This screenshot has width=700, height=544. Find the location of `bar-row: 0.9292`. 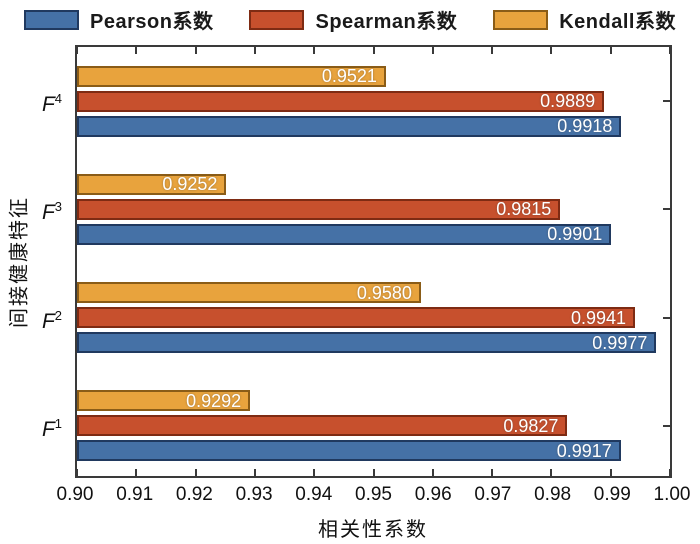

bar-row: 0.9292 is located at coordinates (373, 401).